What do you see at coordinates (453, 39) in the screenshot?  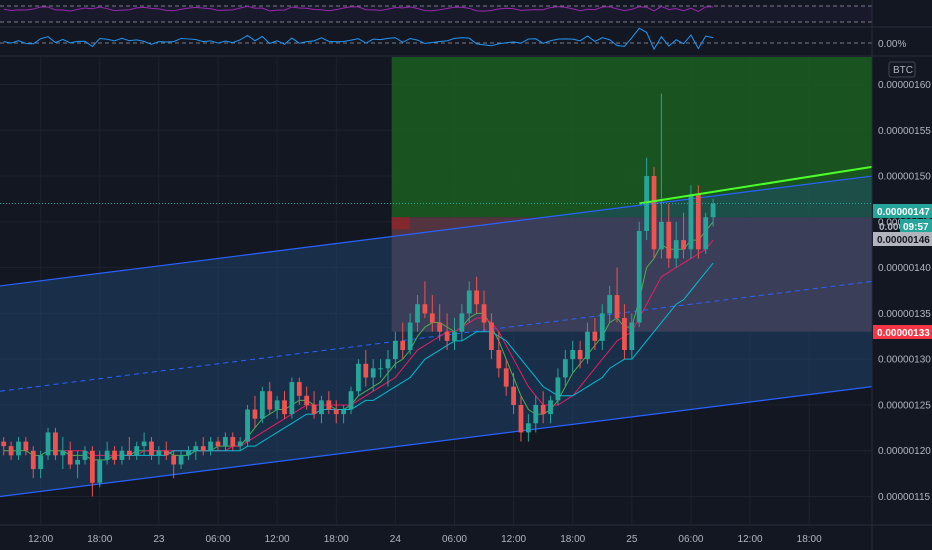 I see `oscillator-pane: 0.00%` at bounding box center [453, 39].